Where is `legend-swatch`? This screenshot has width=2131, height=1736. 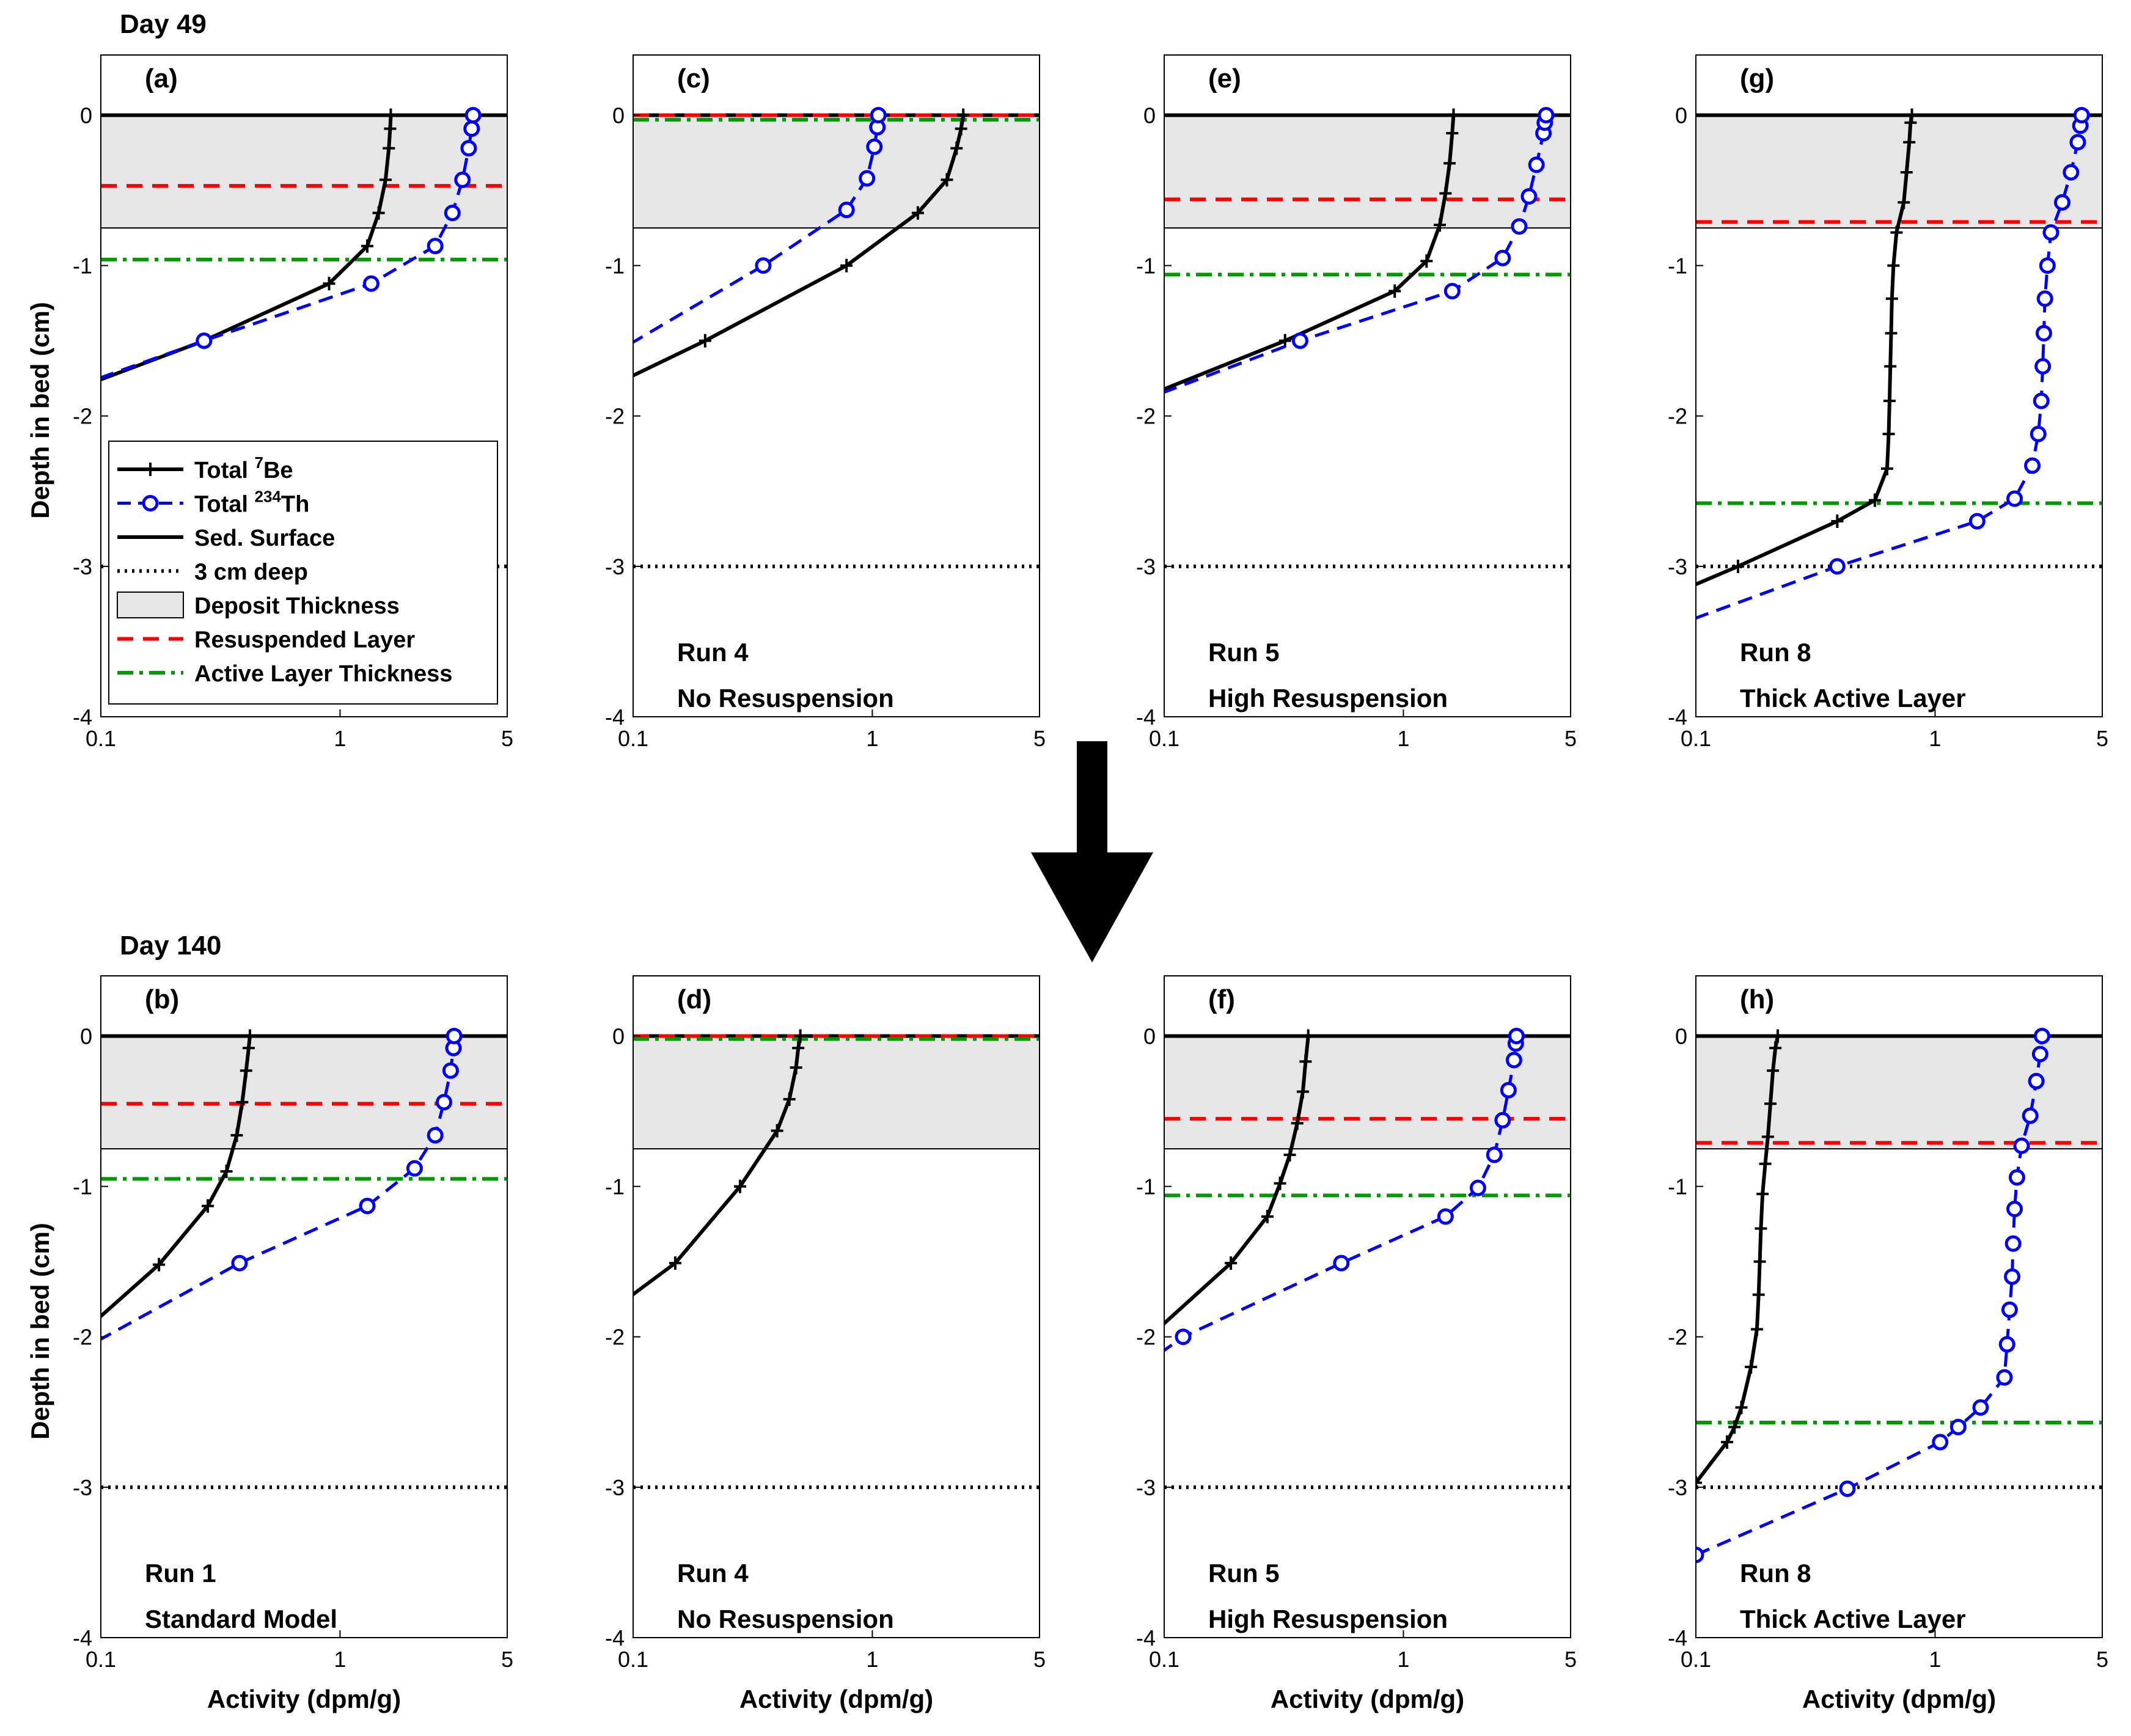 legend-swatch is located at coordinates (150, 604).